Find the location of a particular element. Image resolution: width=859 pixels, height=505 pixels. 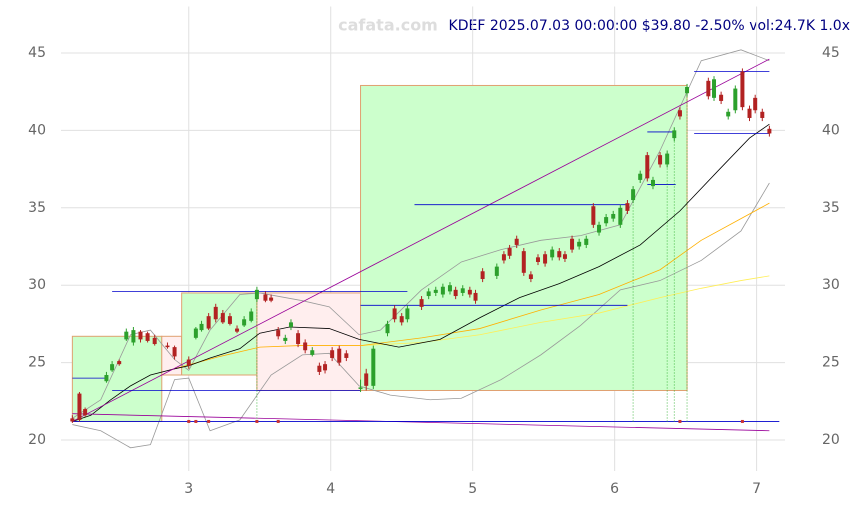

x-tick-label: 5 is located at coordinates (472, 489).